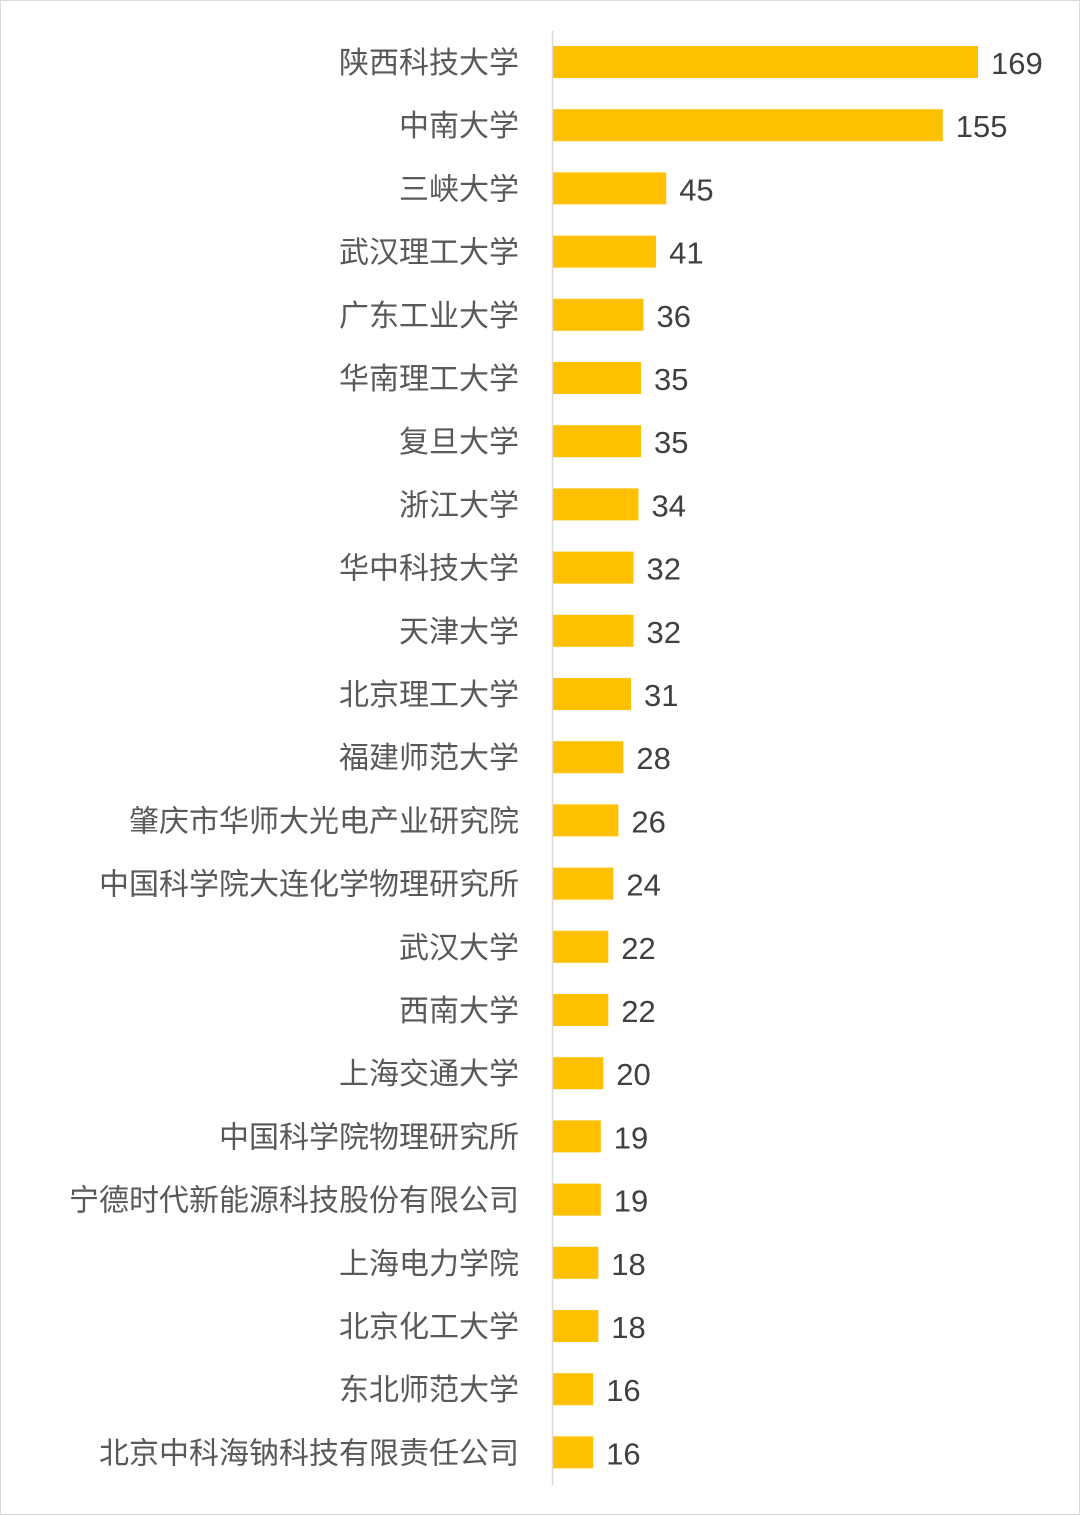 This screenshot has height=1516, width=1080. Describe the element at coordinates (429, 1264) in the screenshot. I see `category-label: 上海电力学院` at that location.